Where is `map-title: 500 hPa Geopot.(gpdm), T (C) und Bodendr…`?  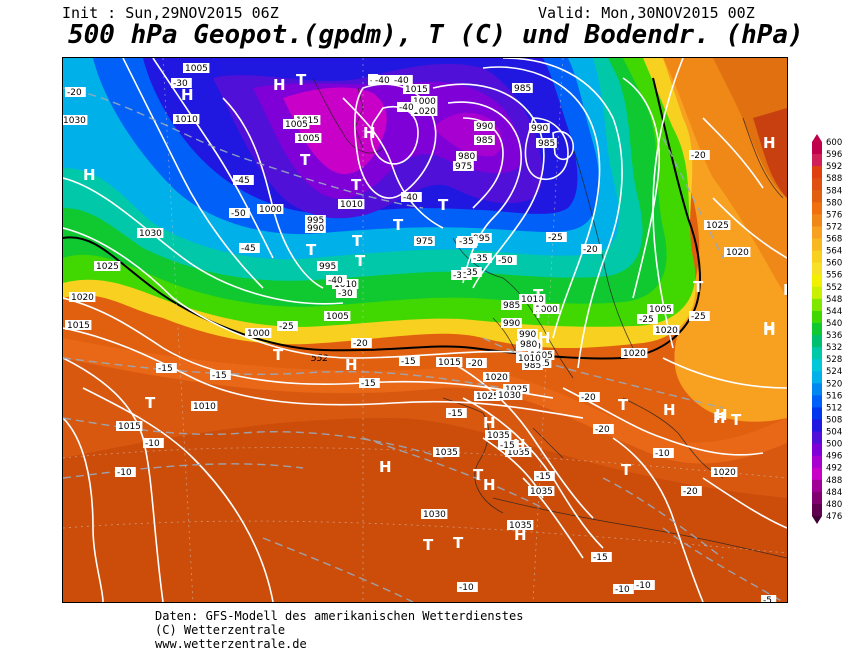
map-title: 500 hPa Geopot.(gpdm), T (C) und Bodendr… is located at coordinates (436, 35).